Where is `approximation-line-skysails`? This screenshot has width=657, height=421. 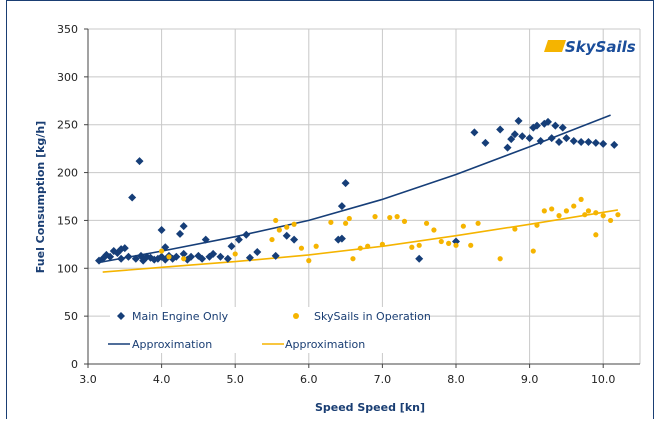 approximation-line-skysails is located at coordinates (360, 241).